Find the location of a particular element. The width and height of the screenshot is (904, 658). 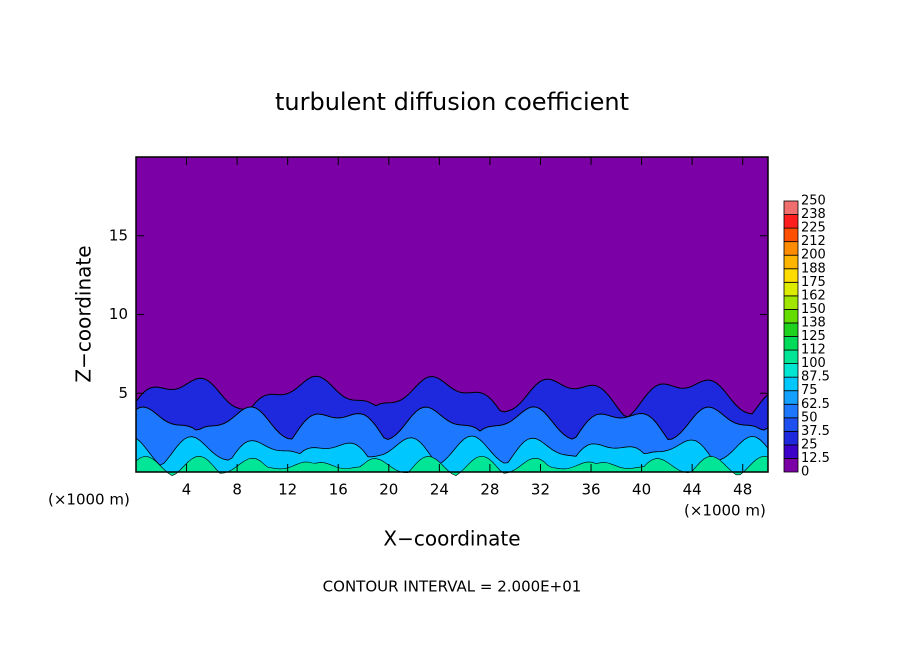

y-axis-label: Z−coordinate is located at coordinates (84, 313).